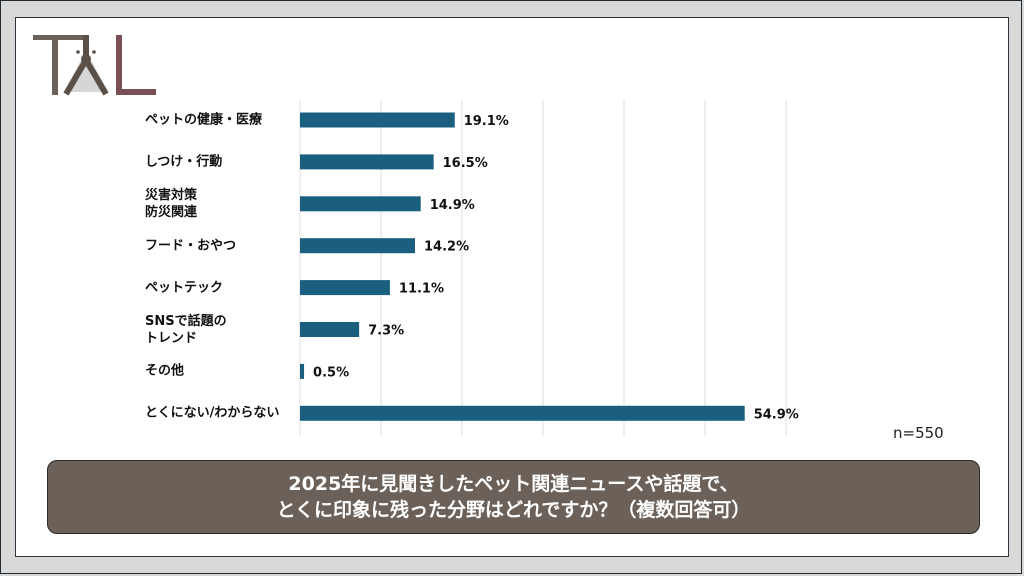 This screenshot has width=1024, height=576. I want to click on category-label: とくにない/わからない, so click(212, 413).